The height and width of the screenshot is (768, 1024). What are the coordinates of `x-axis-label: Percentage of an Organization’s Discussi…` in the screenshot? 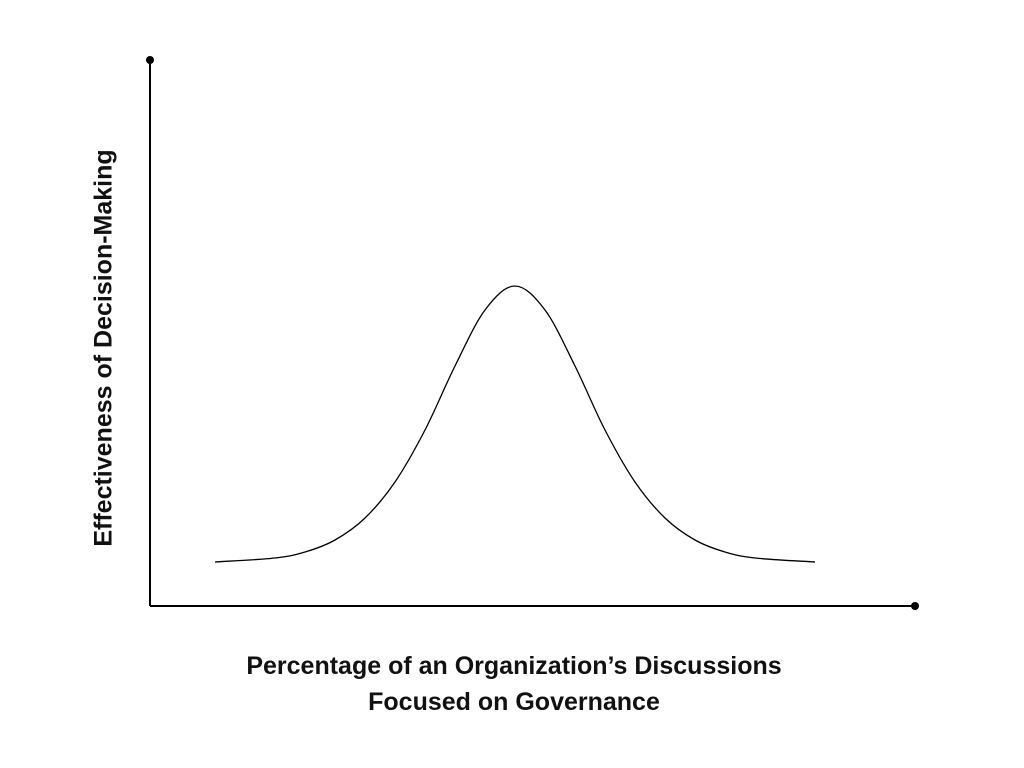 It's located at (514, 684).